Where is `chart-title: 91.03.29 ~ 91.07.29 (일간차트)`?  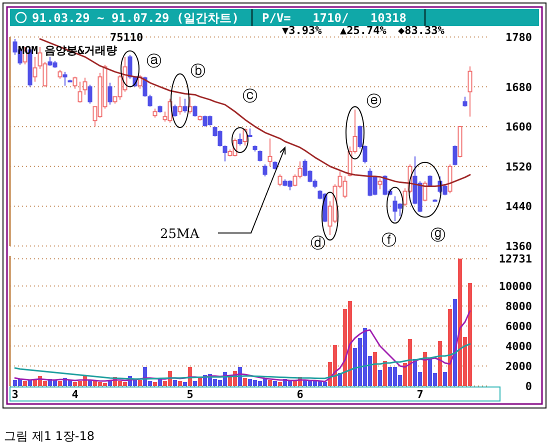 chart-title: 91.03.29 ~ 91.07.29 (일간차트) is located at coordinates (135, 18).